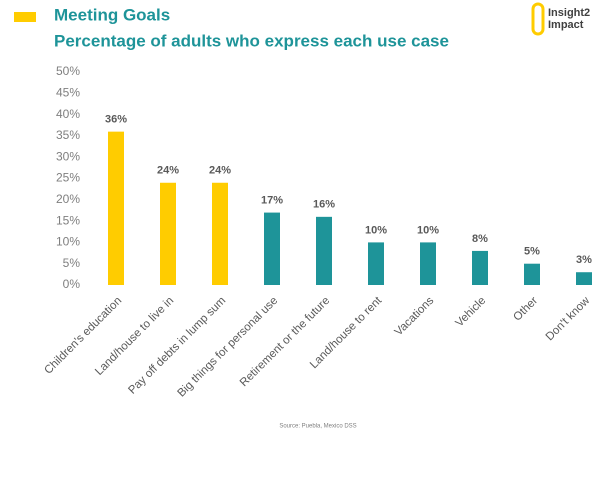  I want to click on value-label: 8%, so click(480, 239).